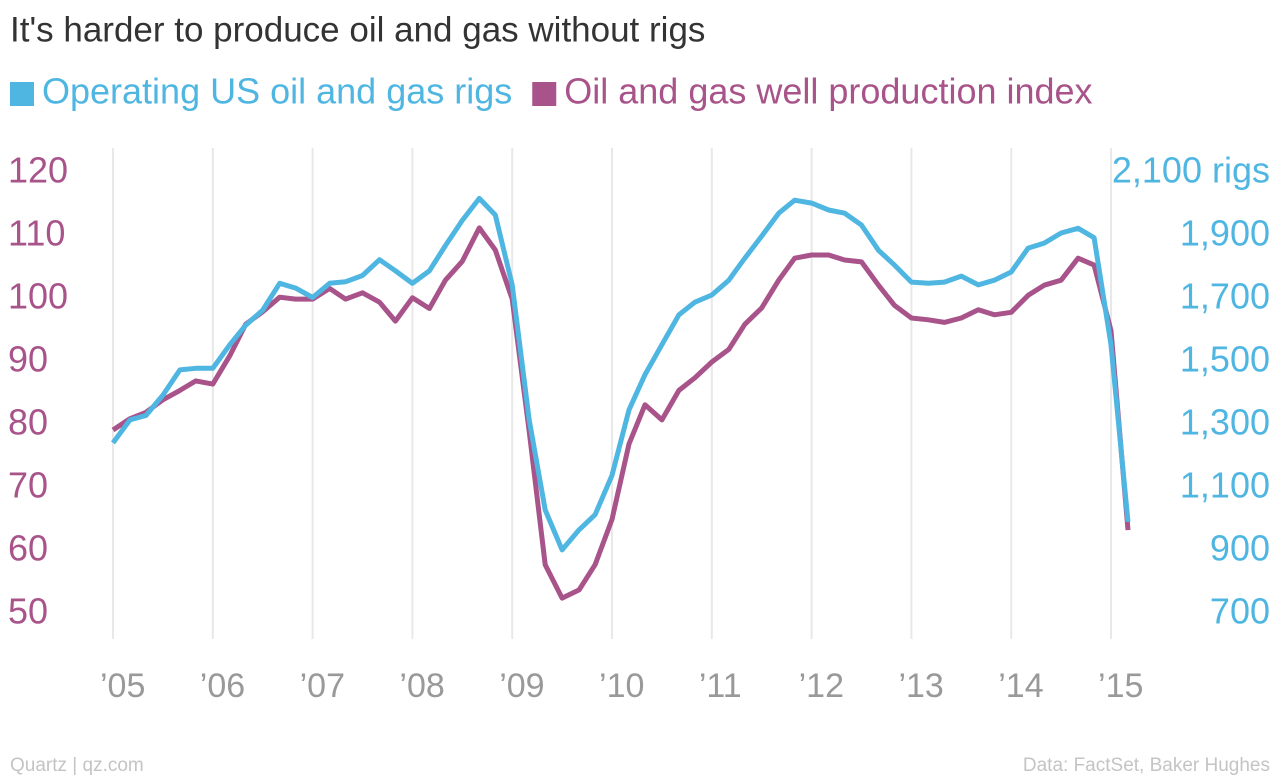 Image resolution: width=1280 pixels, height=780 pixels. I want to click on x-tick-label: ’15, so click(1120, 686).